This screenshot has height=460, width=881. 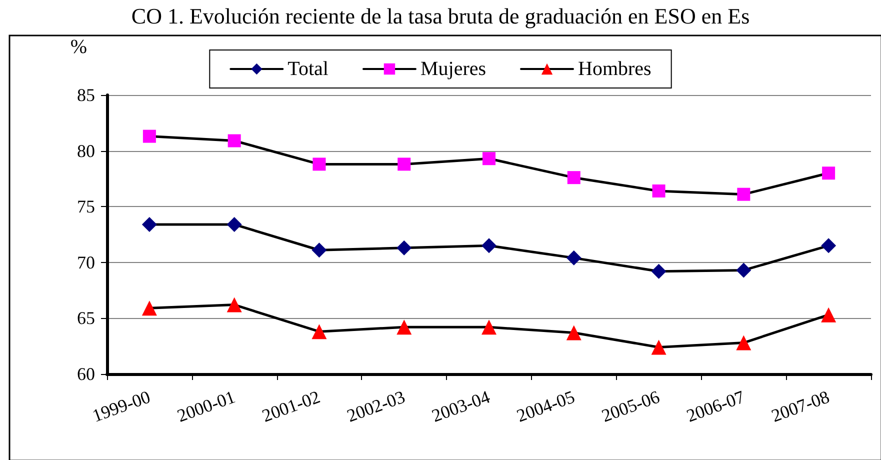 What do you see at coordinates (121, 406) in the screenshot?
I see `x-tick-label: 1999-00` at bounding box center [121, 406].